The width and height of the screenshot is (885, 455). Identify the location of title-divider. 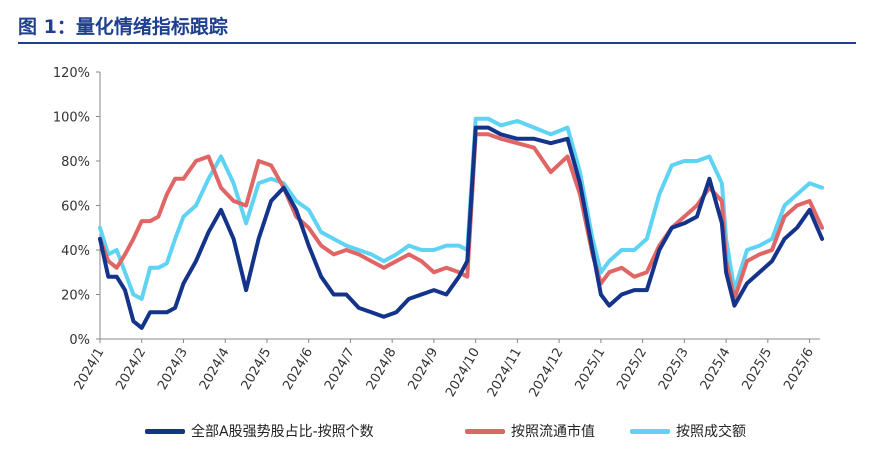
(437, 43).